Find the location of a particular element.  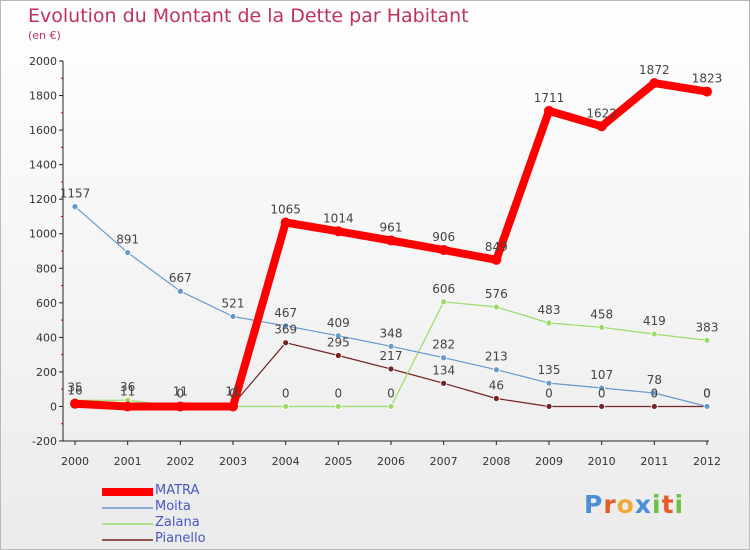

chart-subtitle: (en €) is located at coordinates (44, 35).